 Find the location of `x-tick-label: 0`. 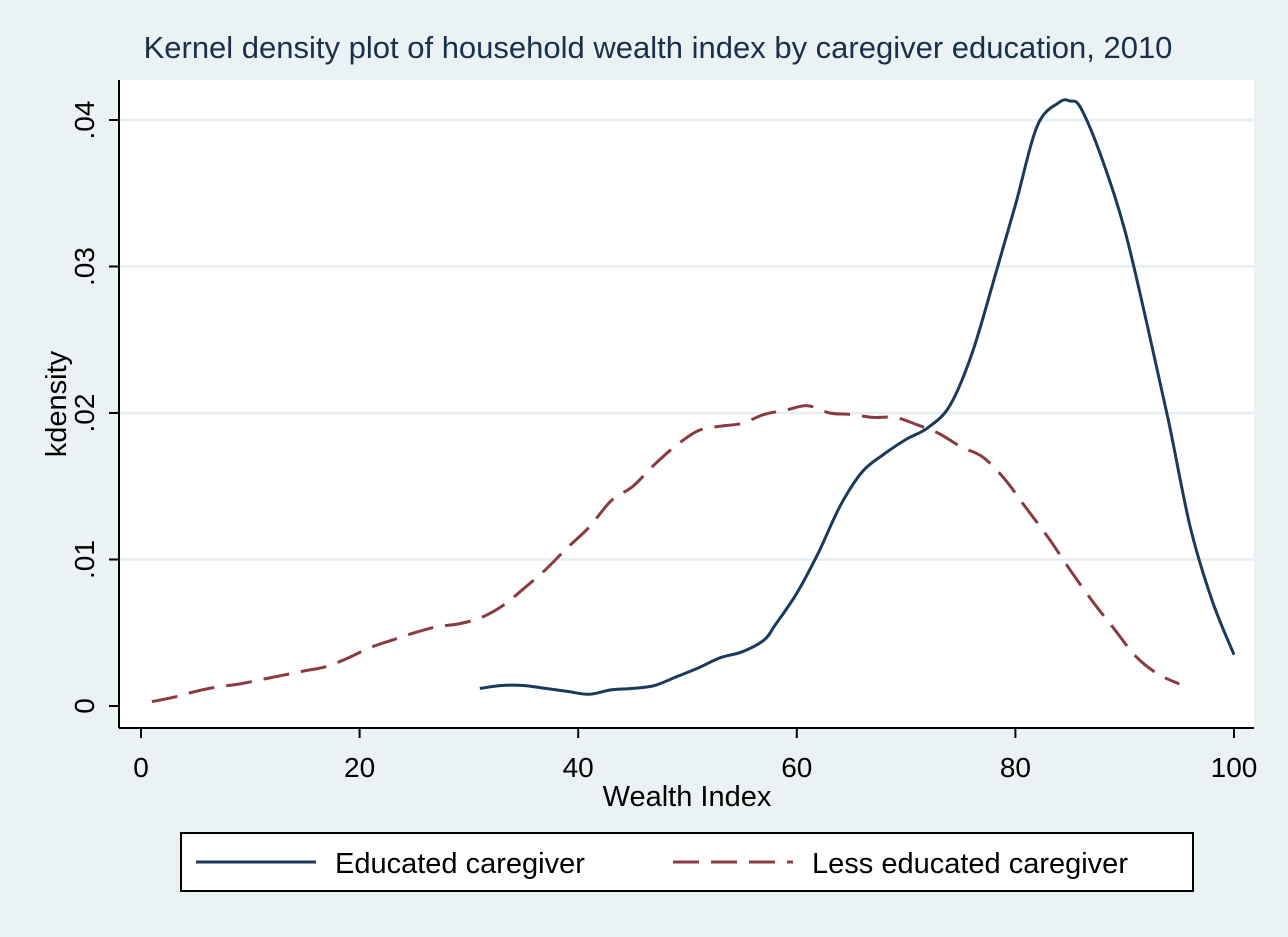

x-tick-label: 0 is located at coordinates (141, 767).